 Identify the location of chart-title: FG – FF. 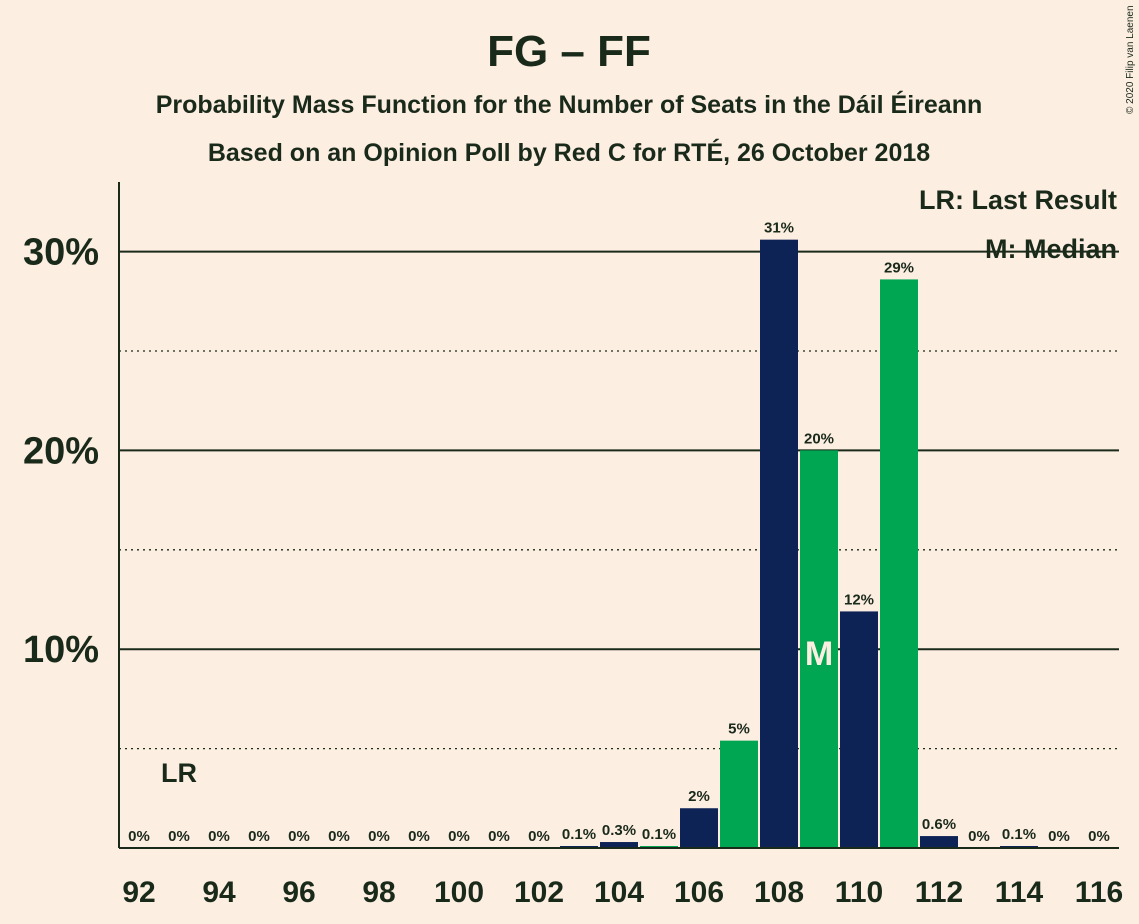
(569, 51).